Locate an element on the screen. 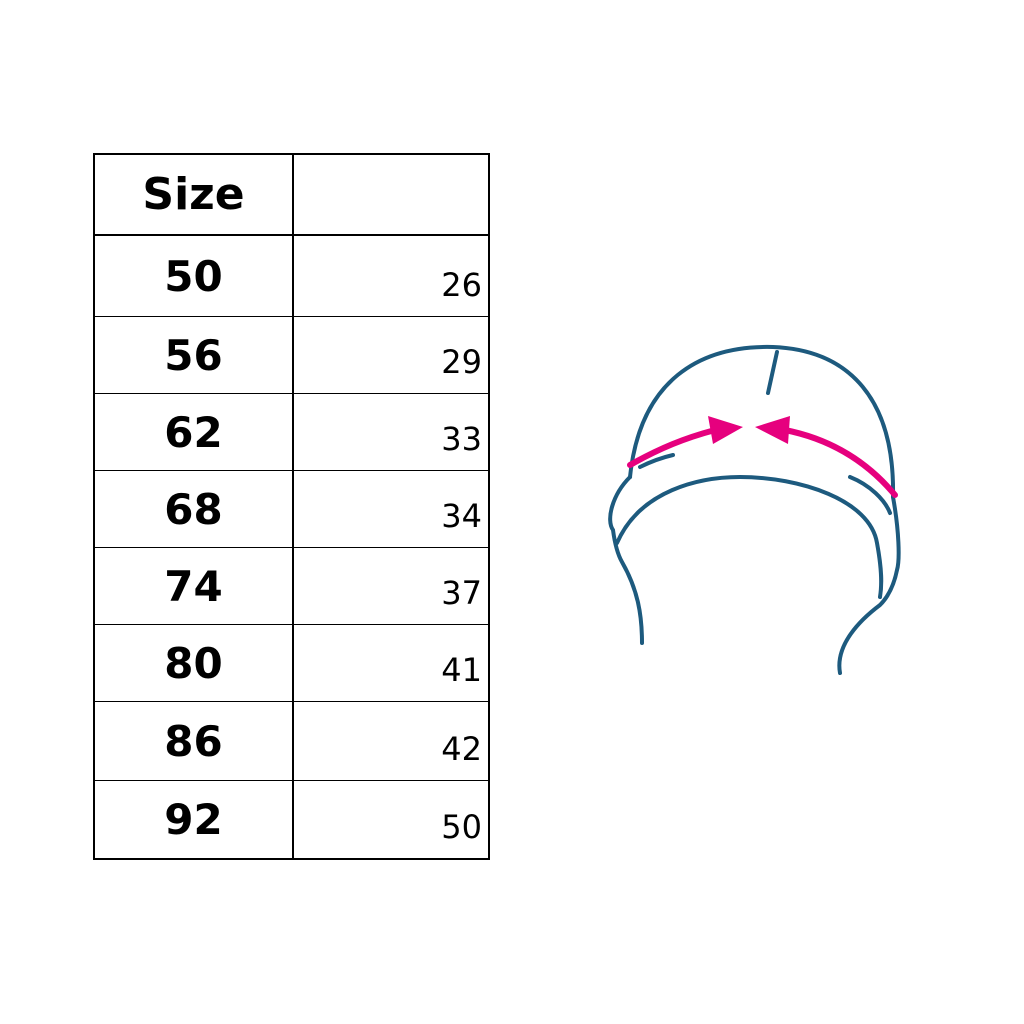  table-header: Size is located at coordinates (291, 195).